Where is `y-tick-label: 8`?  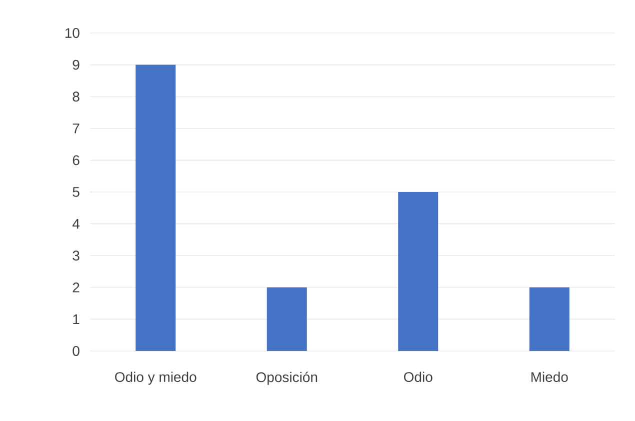 y-tick-label: 8 is located at coordinates (76, 97).